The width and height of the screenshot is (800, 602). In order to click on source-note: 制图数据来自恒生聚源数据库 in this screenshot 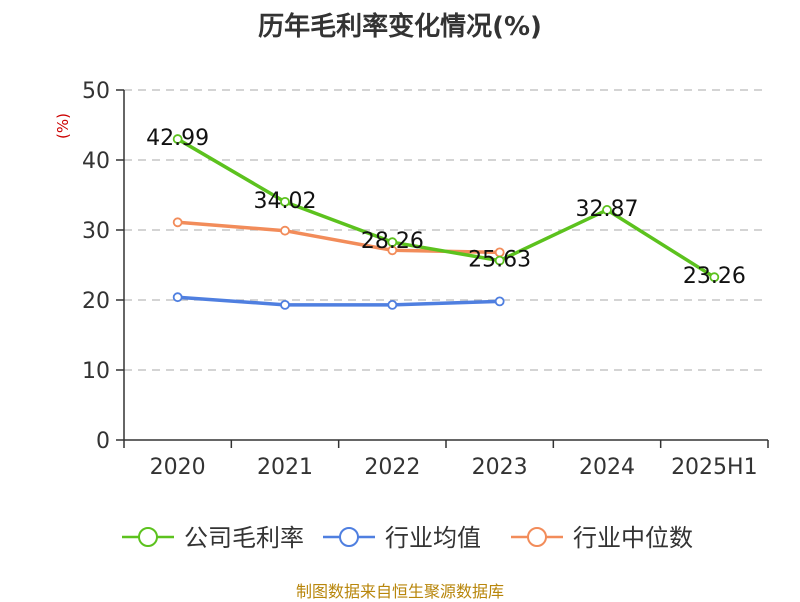, I will do `click(399, 591)`.